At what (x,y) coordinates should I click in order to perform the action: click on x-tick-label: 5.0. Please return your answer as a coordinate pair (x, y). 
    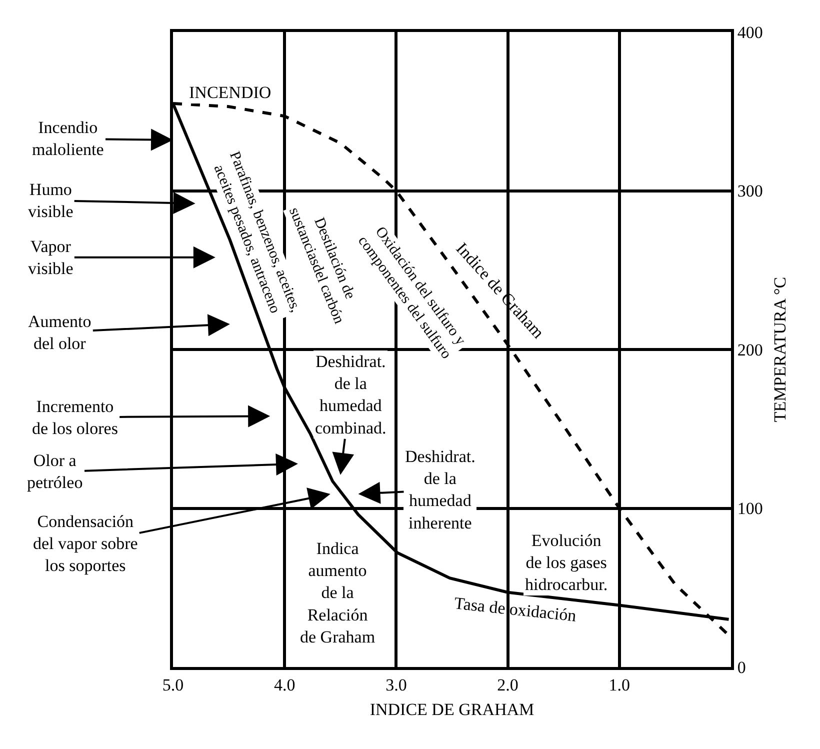
    Looking at the image, I should click on (173, 684).